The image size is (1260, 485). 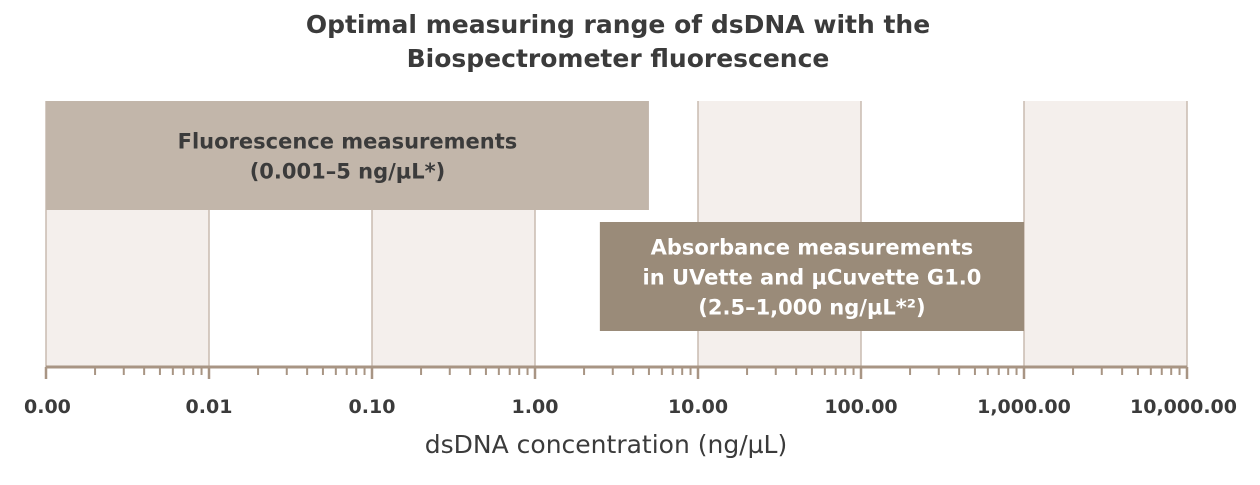 I want to click on x-tick-label: 1.00, so click(x=535, y=407).